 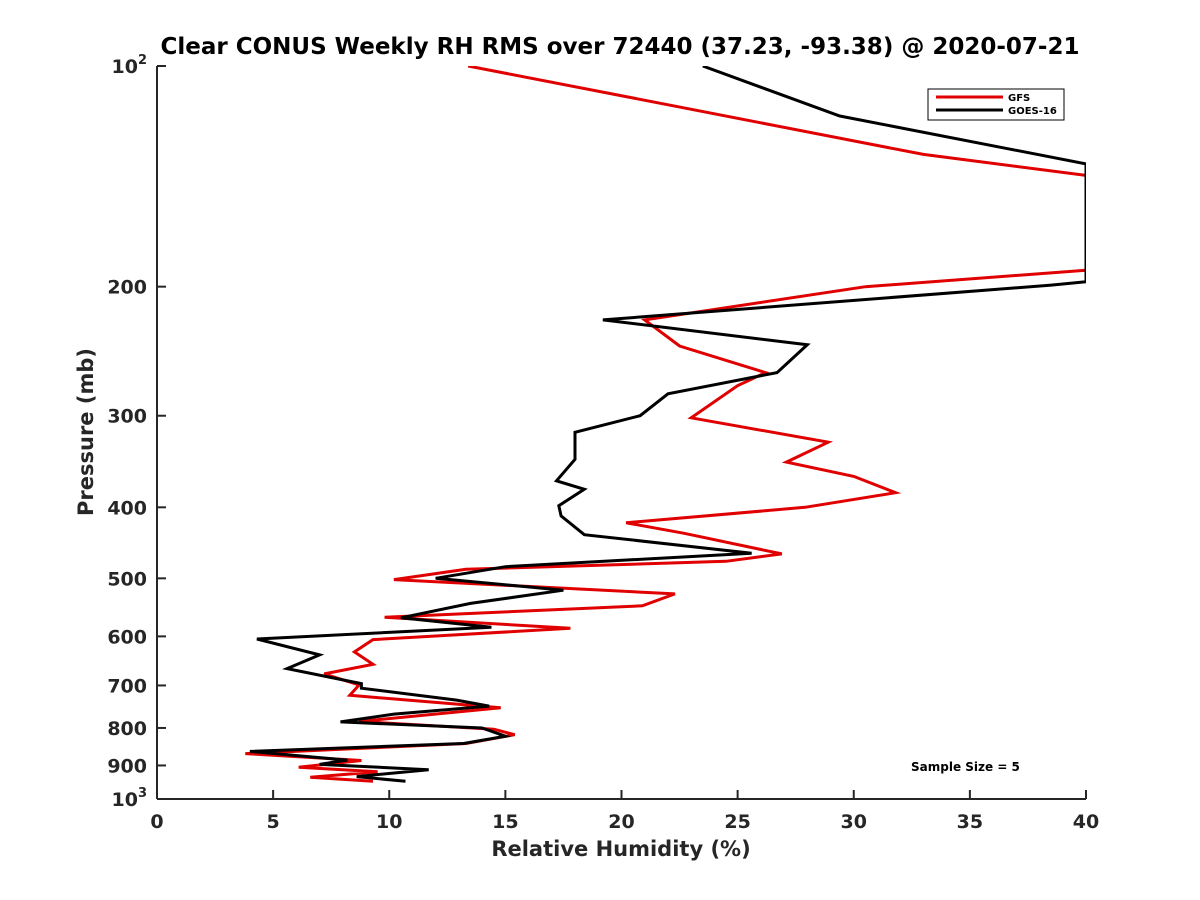 What do you see at coordinates (127, 686) in the screenshot?
I see `y-tick-label: 700` at bounding box center [127, 686].